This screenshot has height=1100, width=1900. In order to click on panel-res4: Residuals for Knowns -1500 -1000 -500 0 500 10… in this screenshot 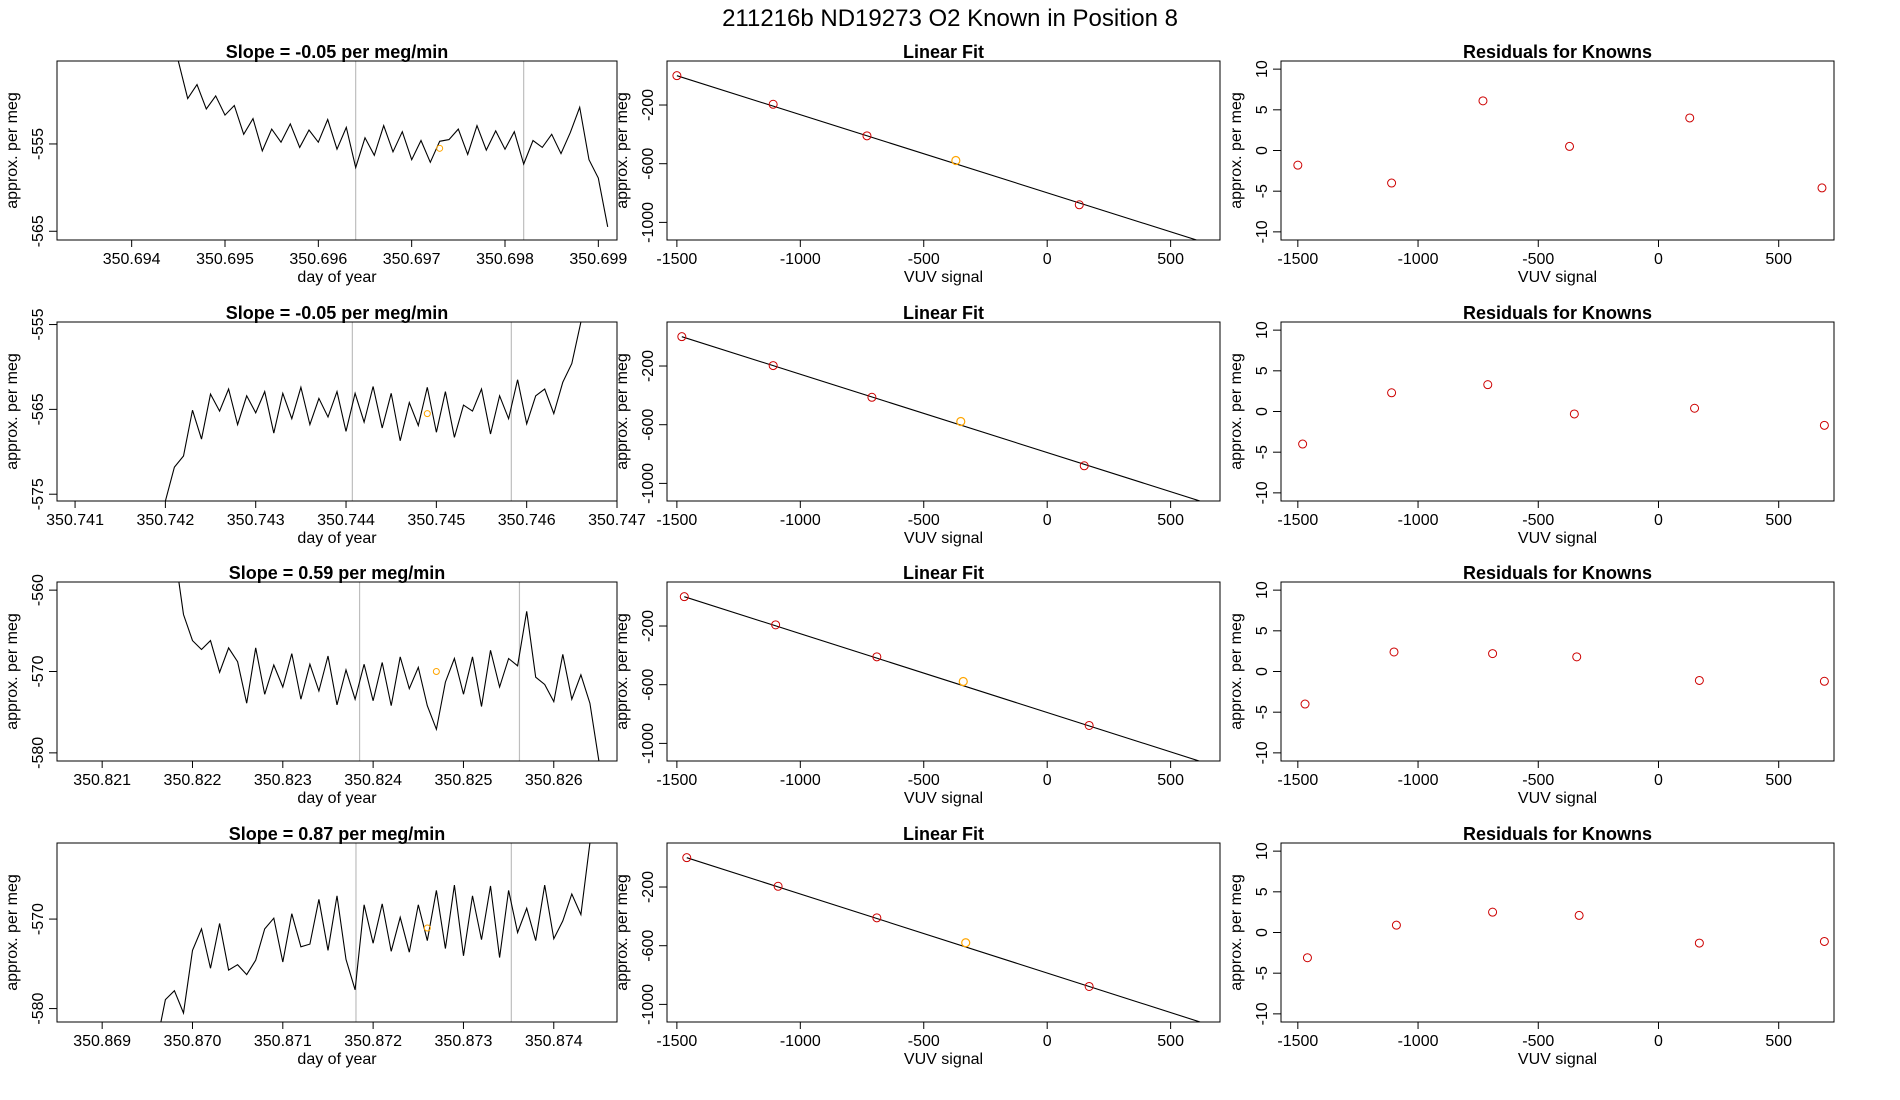, I will do `click(1531, 946)`.